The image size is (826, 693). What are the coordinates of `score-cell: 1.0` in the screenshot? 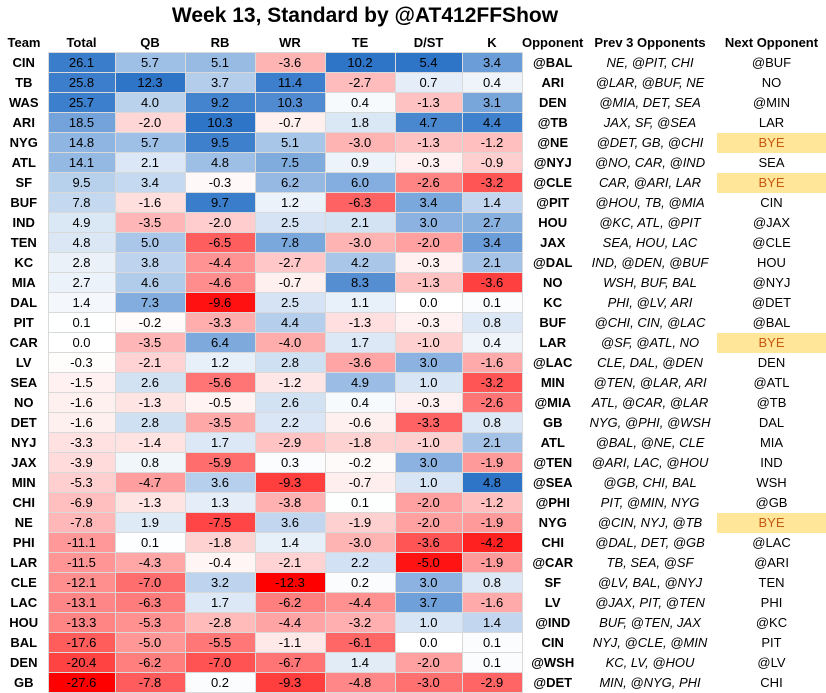 It's located at (428, 622).